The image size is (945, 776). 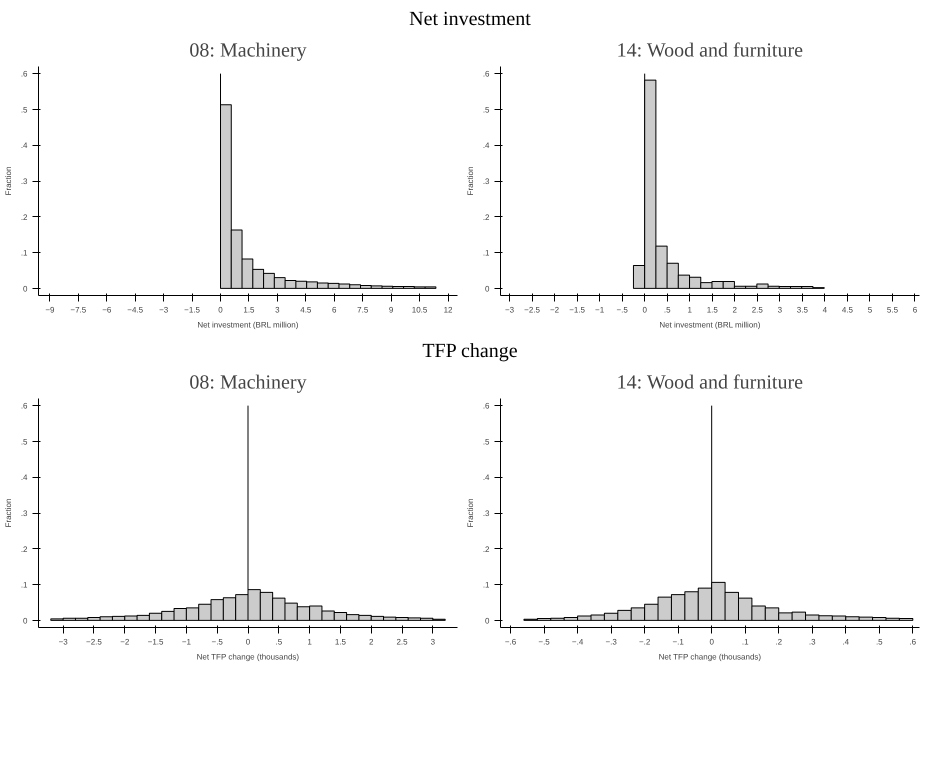 What do you see at coordinates (779, 642) in the screenshot?
I see `x-tick-label: .2` at bounding box center [779, 642].